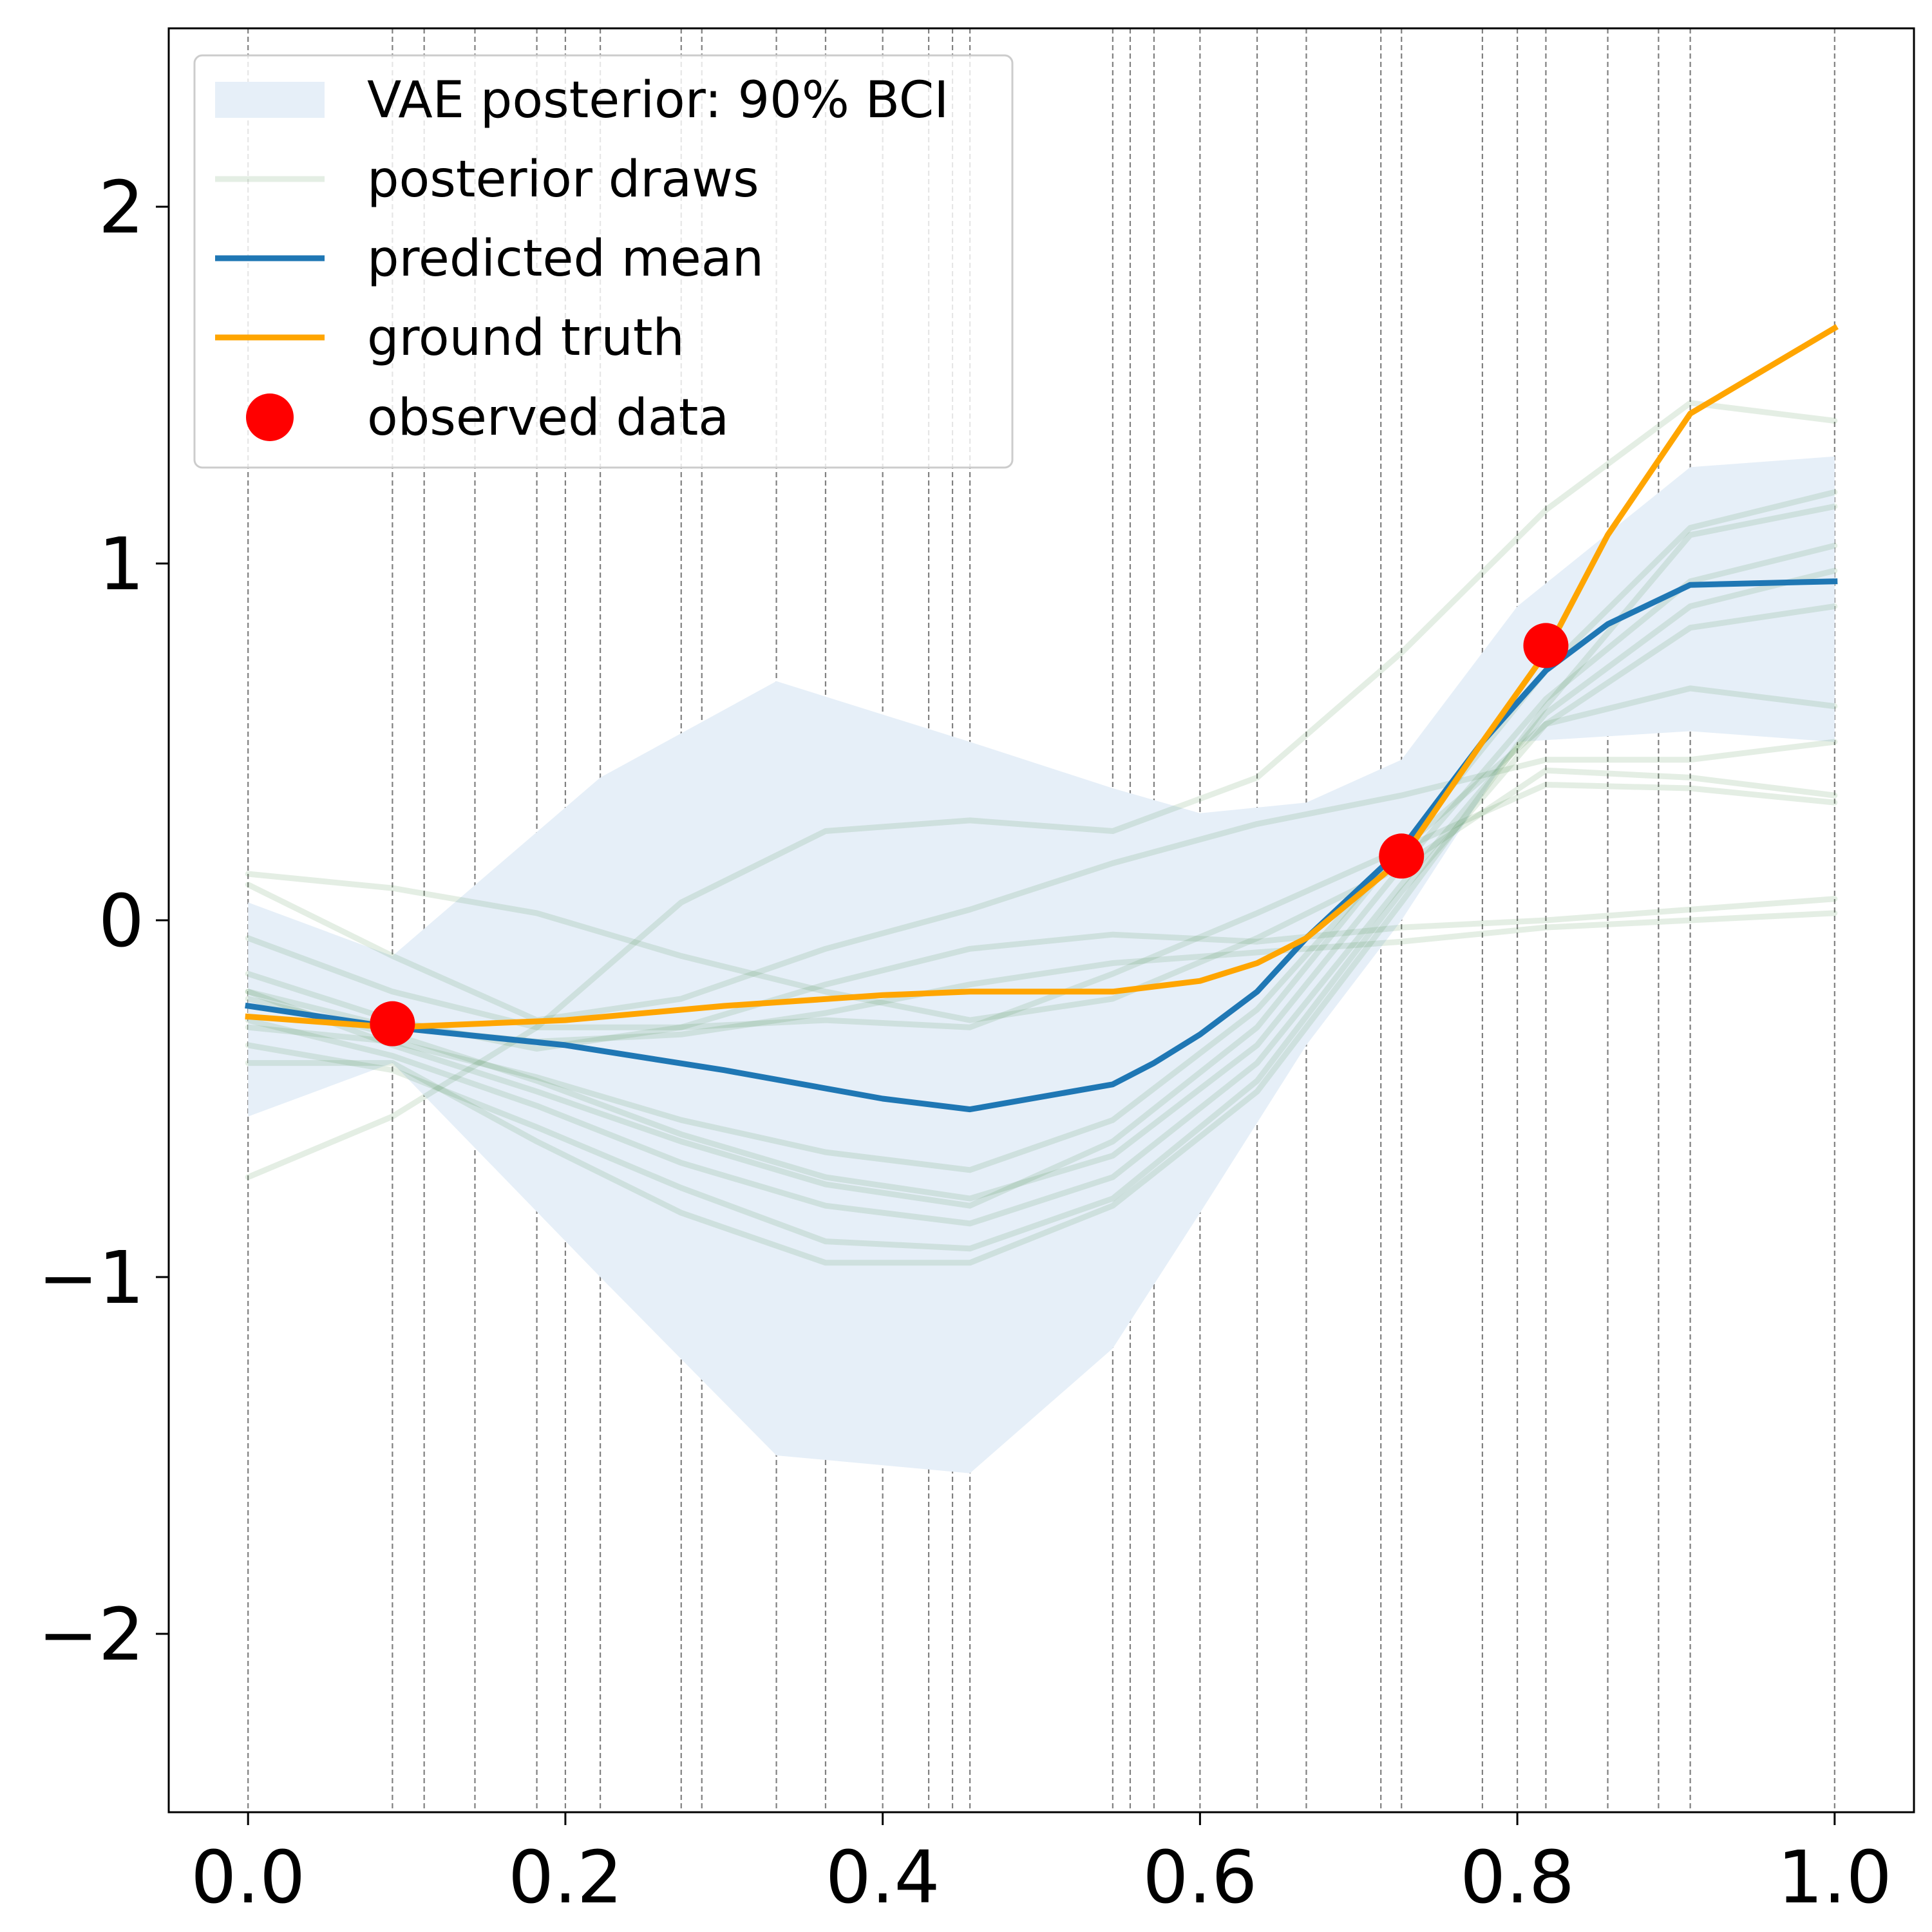  Describe the element at coordinates (91, 1635) in the screenshot. I see `y-tick-label: −2` at that location.